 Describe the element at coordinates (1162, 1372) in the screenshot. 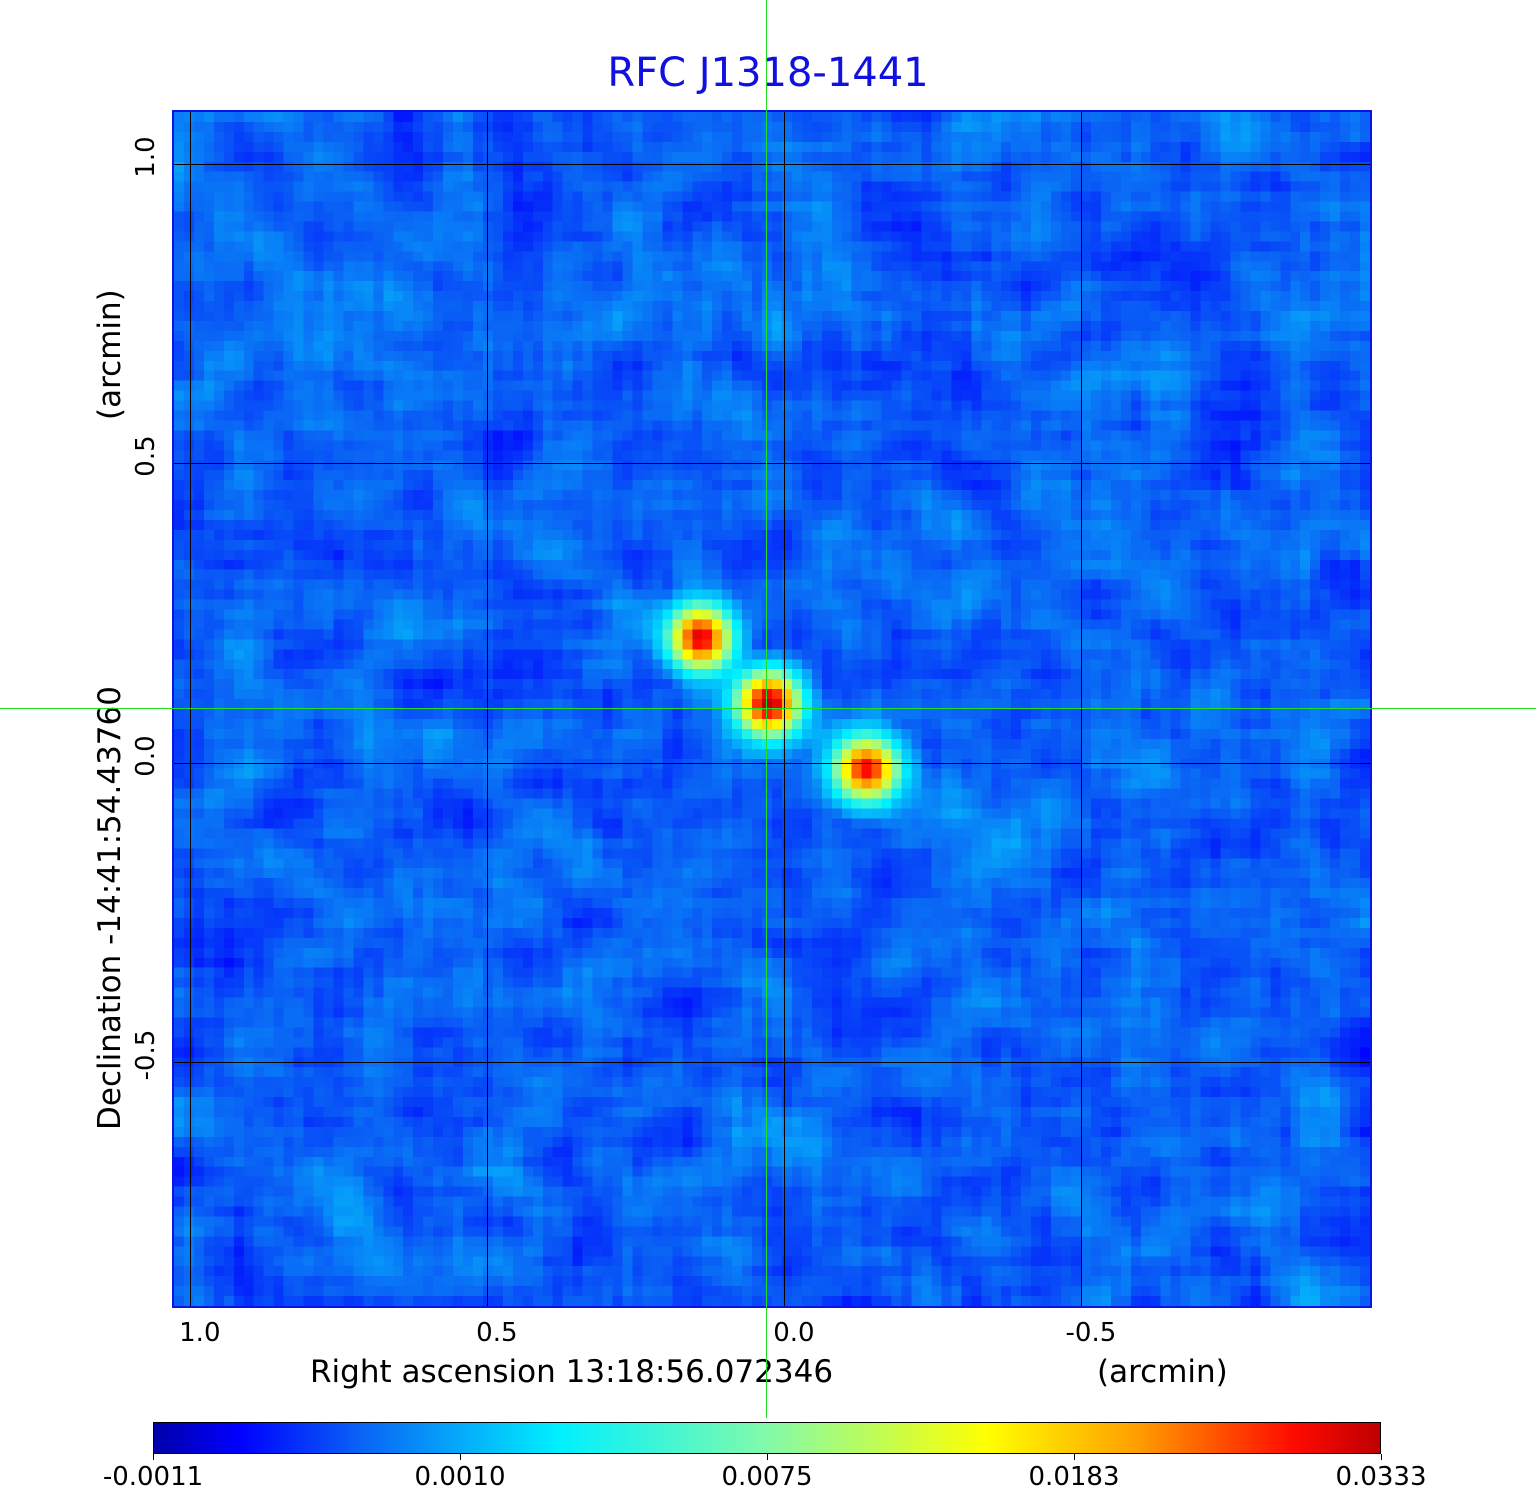

I see `x-axis-unit: (arcmin)` at that location.